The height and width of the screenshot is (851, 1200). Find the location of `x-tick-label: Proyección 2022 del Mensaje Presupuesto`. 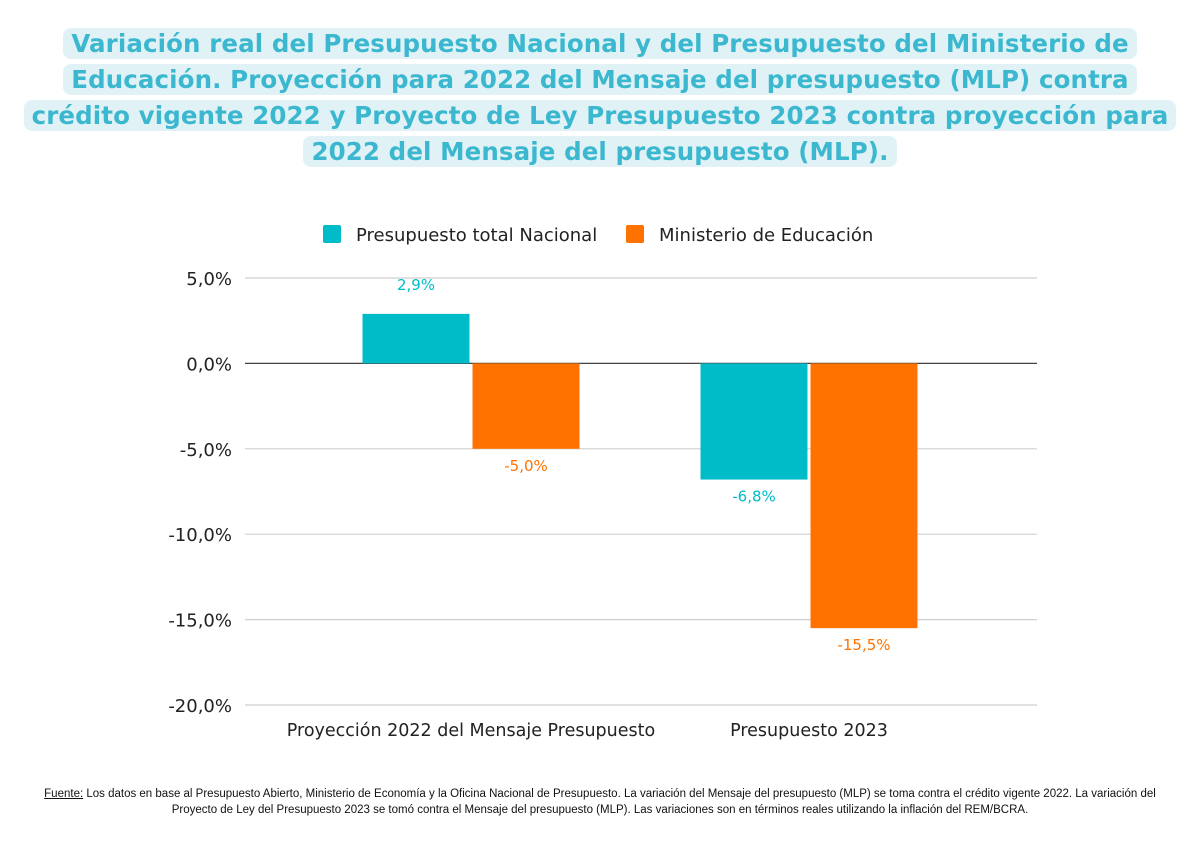

x-tick-label: Proyección 2022 del Mensaje Presupuesto is located at coordinates (471, 731).